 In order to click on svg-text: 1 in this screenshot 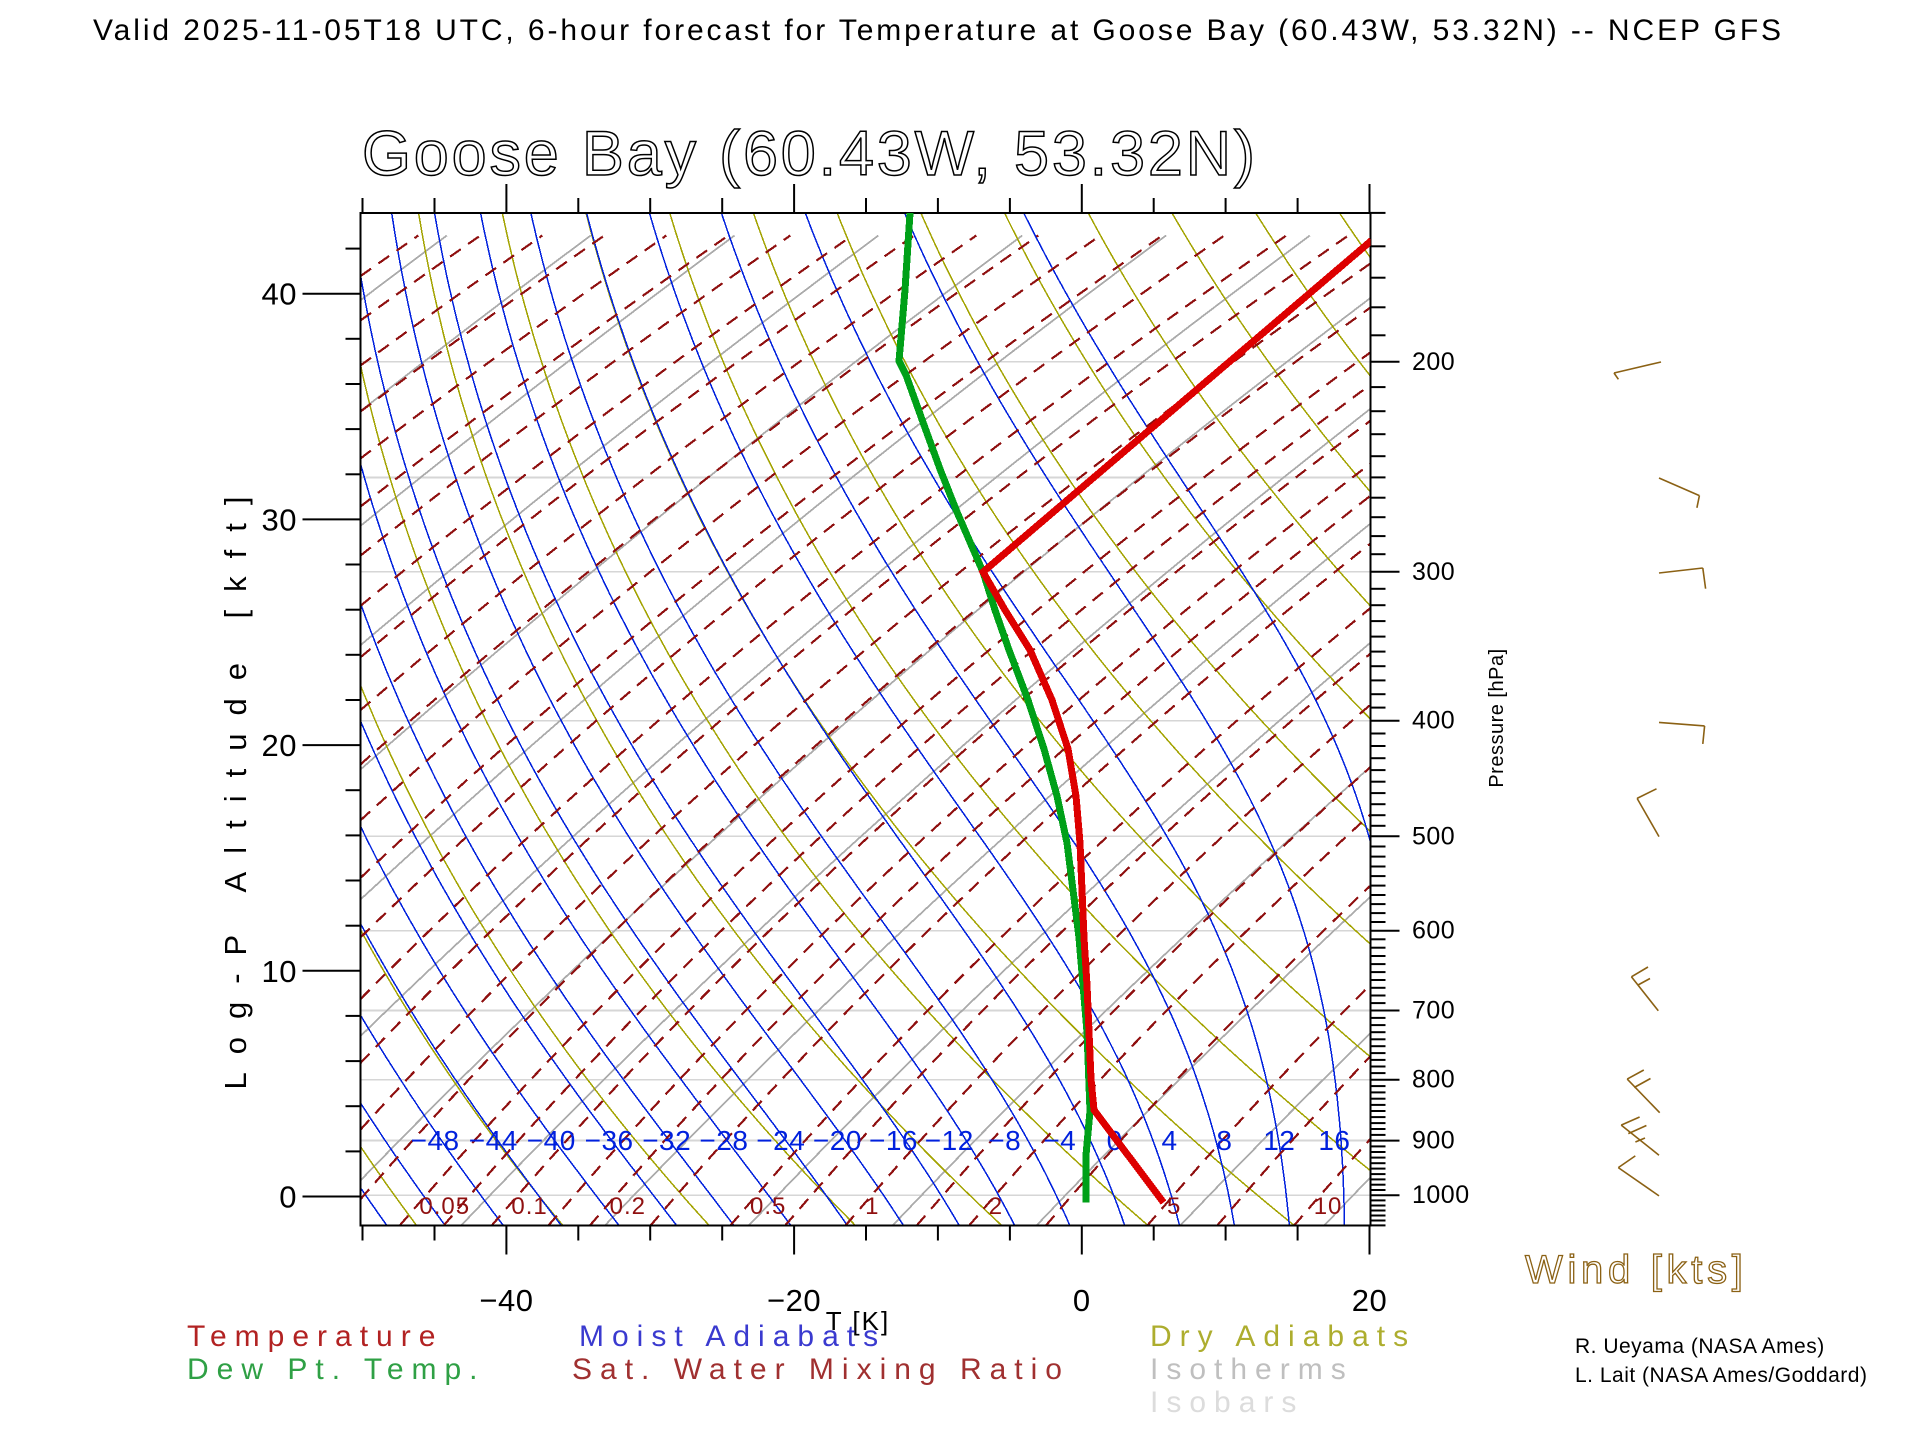, I will do `click(872, 1206)`.